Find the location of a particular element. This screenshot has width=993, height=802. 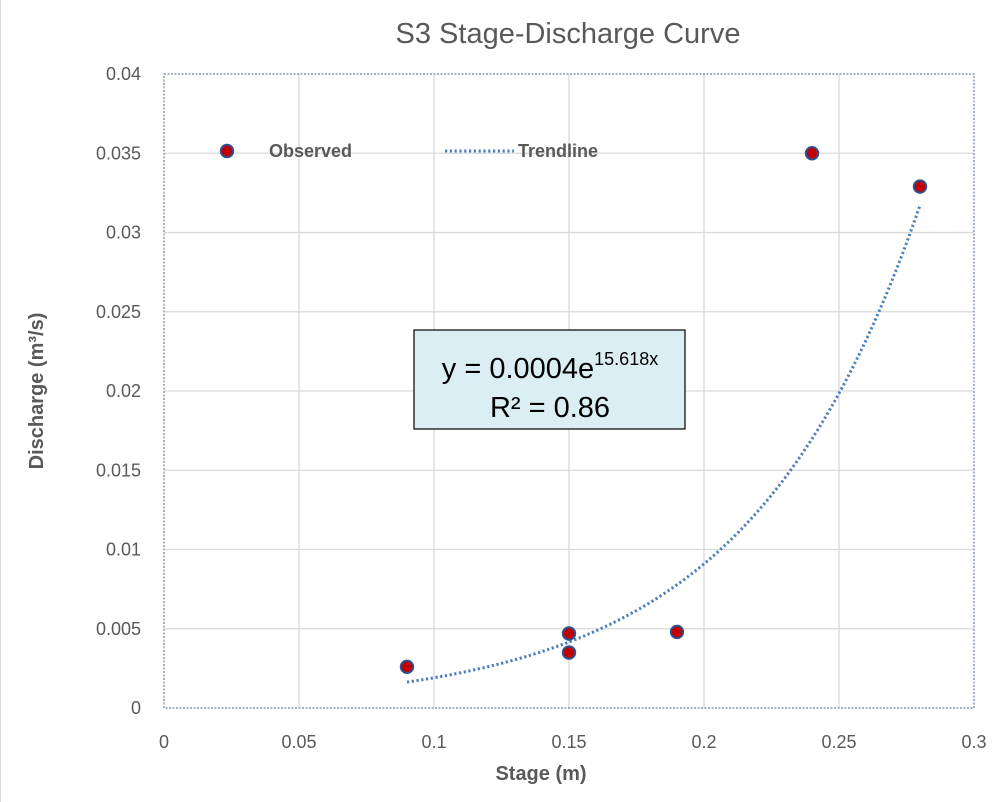

y-tick-label: 0.035 is located at coordinates (118, 153).